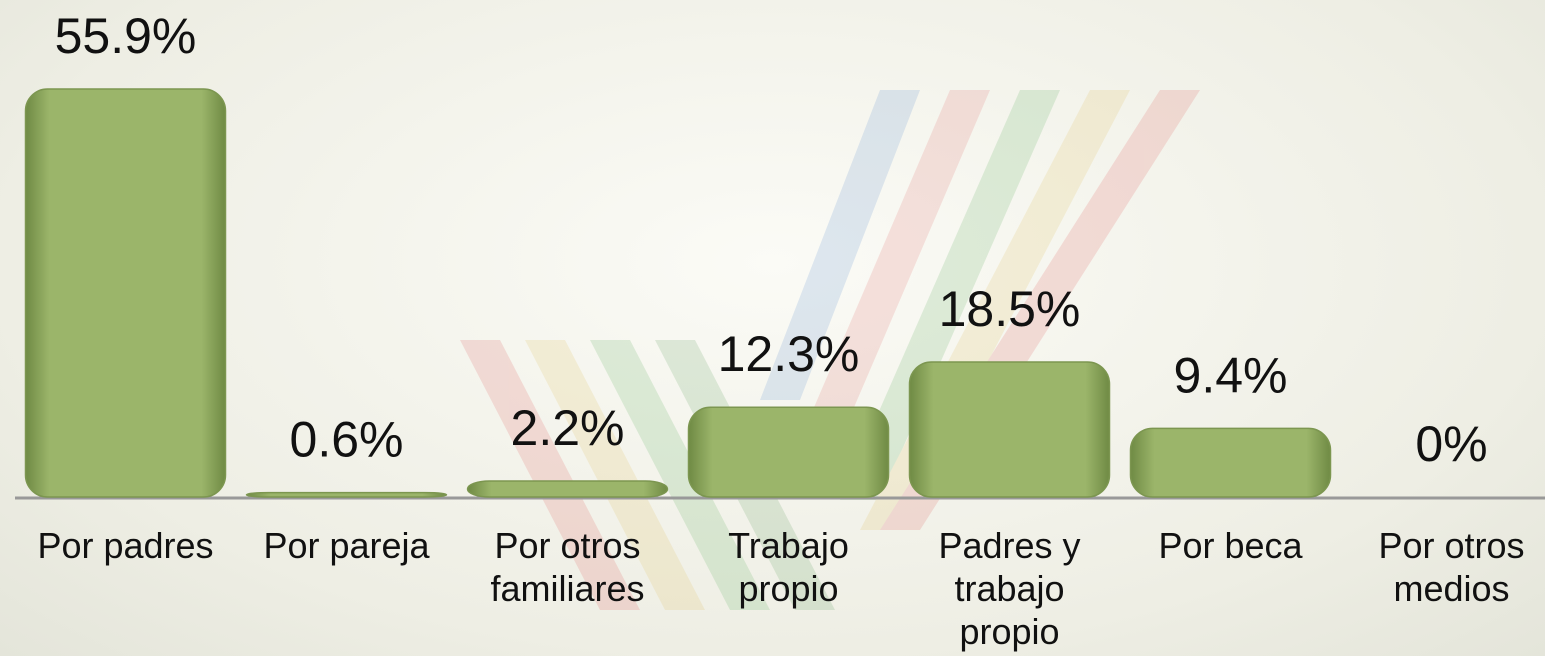 Image resolution: width=1545 pixels, height=656 pixels. What do you see at coordinates (568, 428) in the screenshot?
I see `value-label: 2.2%` at bounding box center [568, 428].